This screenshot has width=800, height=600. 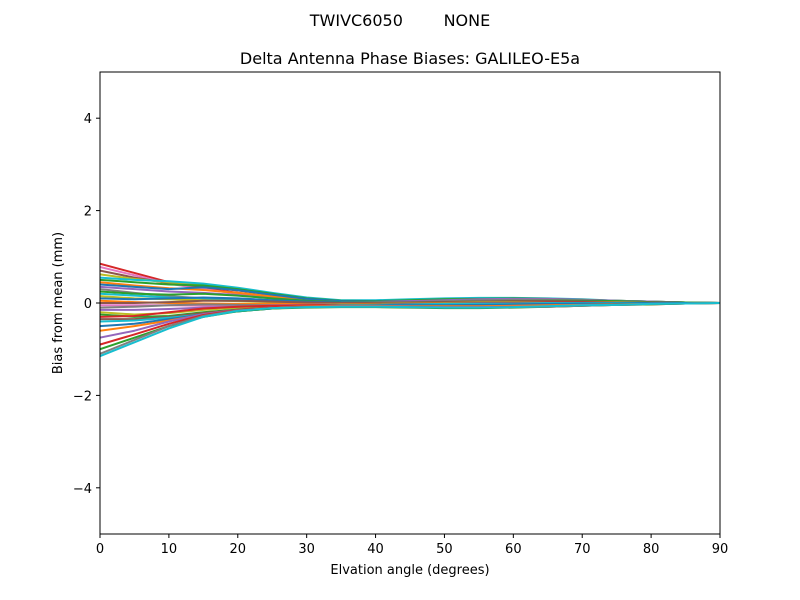 I want to click on y-tick-label: 2, so click(x=88, y=212).